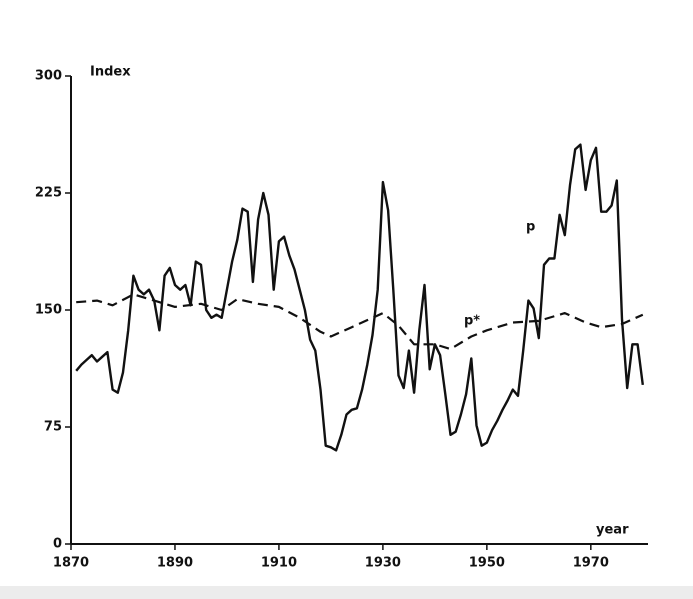 The image size is (693, 599). I want to click on series-label: p, so click(530, 227).